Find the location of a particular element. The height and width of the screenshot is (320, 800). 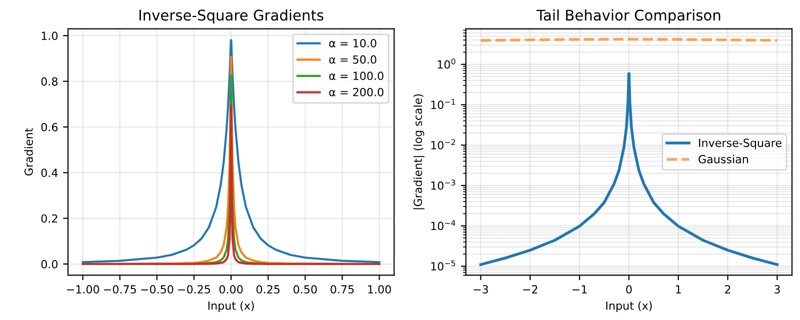

x-tick-label: −2 is located at coordinates (530, 289).